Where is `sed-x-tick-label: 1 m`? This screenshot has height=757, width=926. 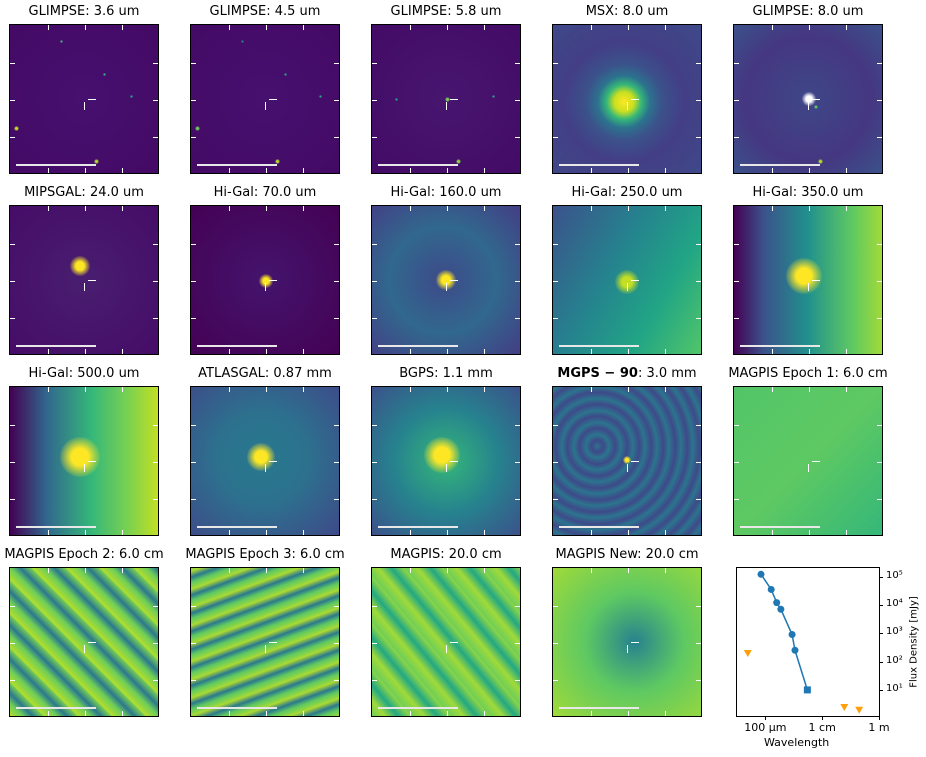
sed-x-tick-label: 1 m is located at coordinates (879, 727).